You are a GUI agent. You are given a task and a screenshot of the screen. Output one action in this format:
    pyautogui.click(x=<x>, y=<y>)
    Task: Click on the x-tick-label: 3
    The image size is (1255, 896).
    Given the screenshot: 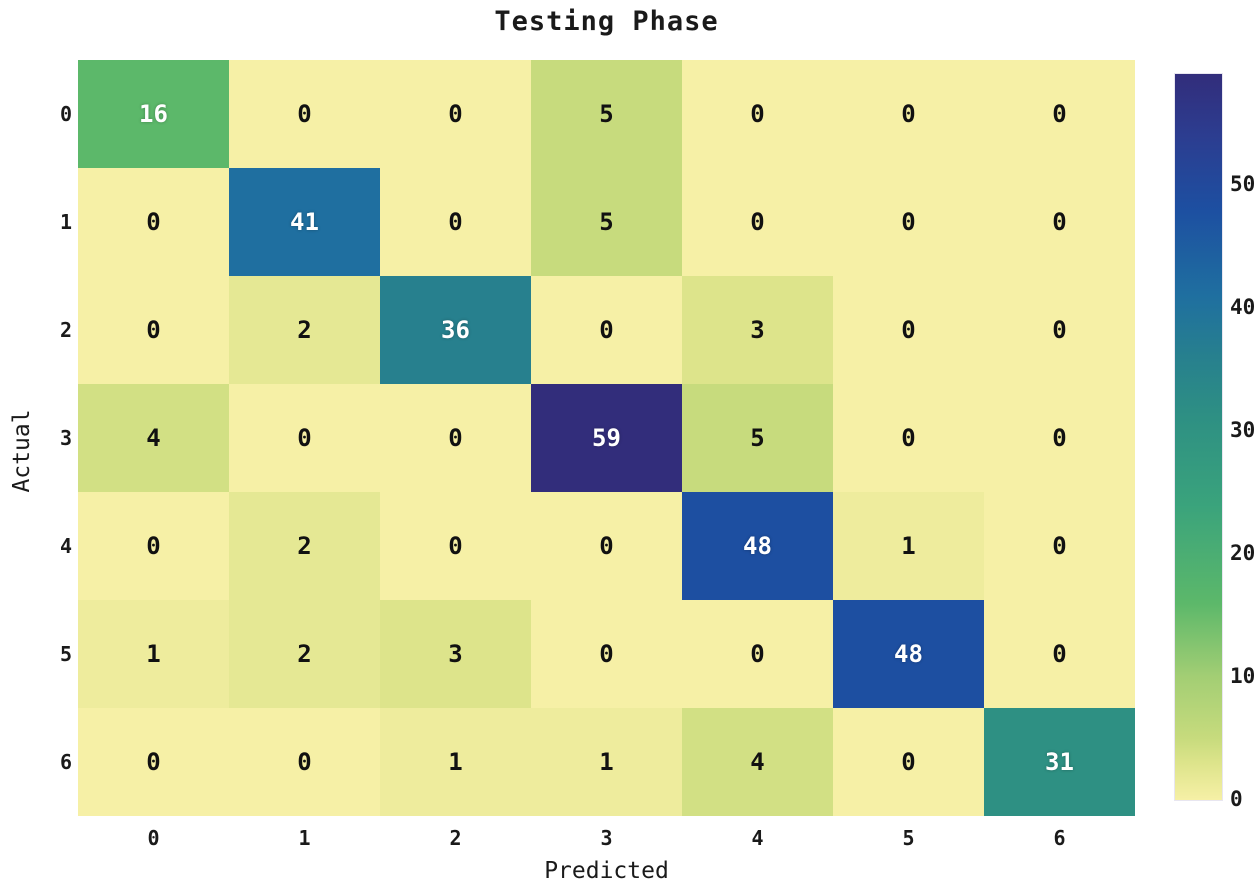 What is the action you would take?
    pyautogui.click(x=606, y=838)
    